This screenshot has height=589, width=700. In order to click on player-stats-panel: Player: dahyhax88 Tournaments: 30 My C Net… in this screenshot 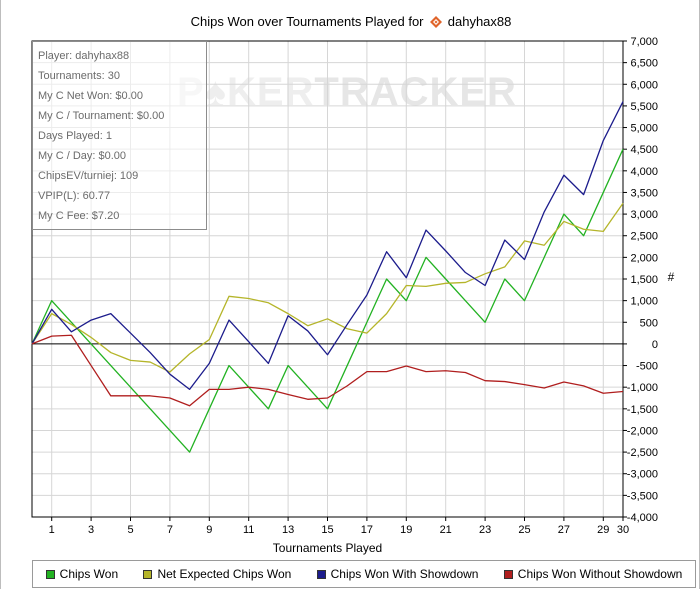, I will do `click(119, 135)`.